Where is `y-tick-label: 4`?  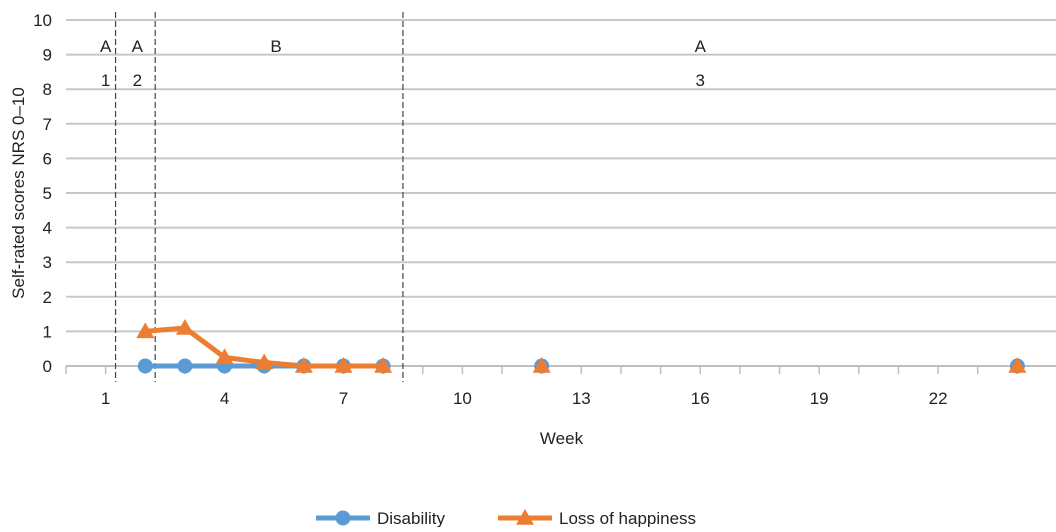 y-tick-label: 4 is located at coordinates (47, 228).